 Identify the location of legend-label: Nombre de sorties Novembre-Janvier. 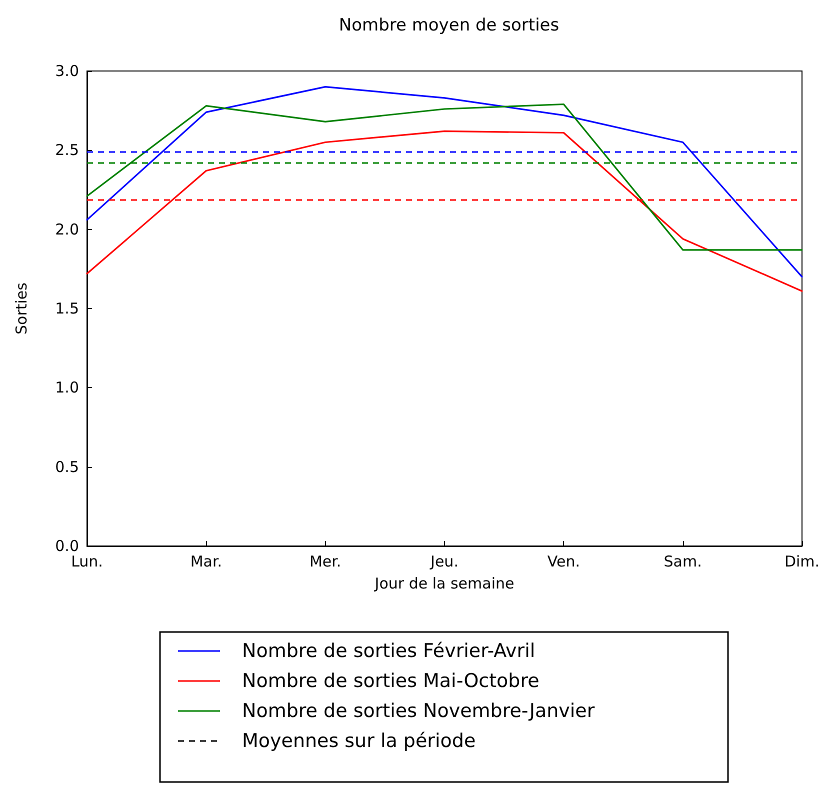
(418, 711).